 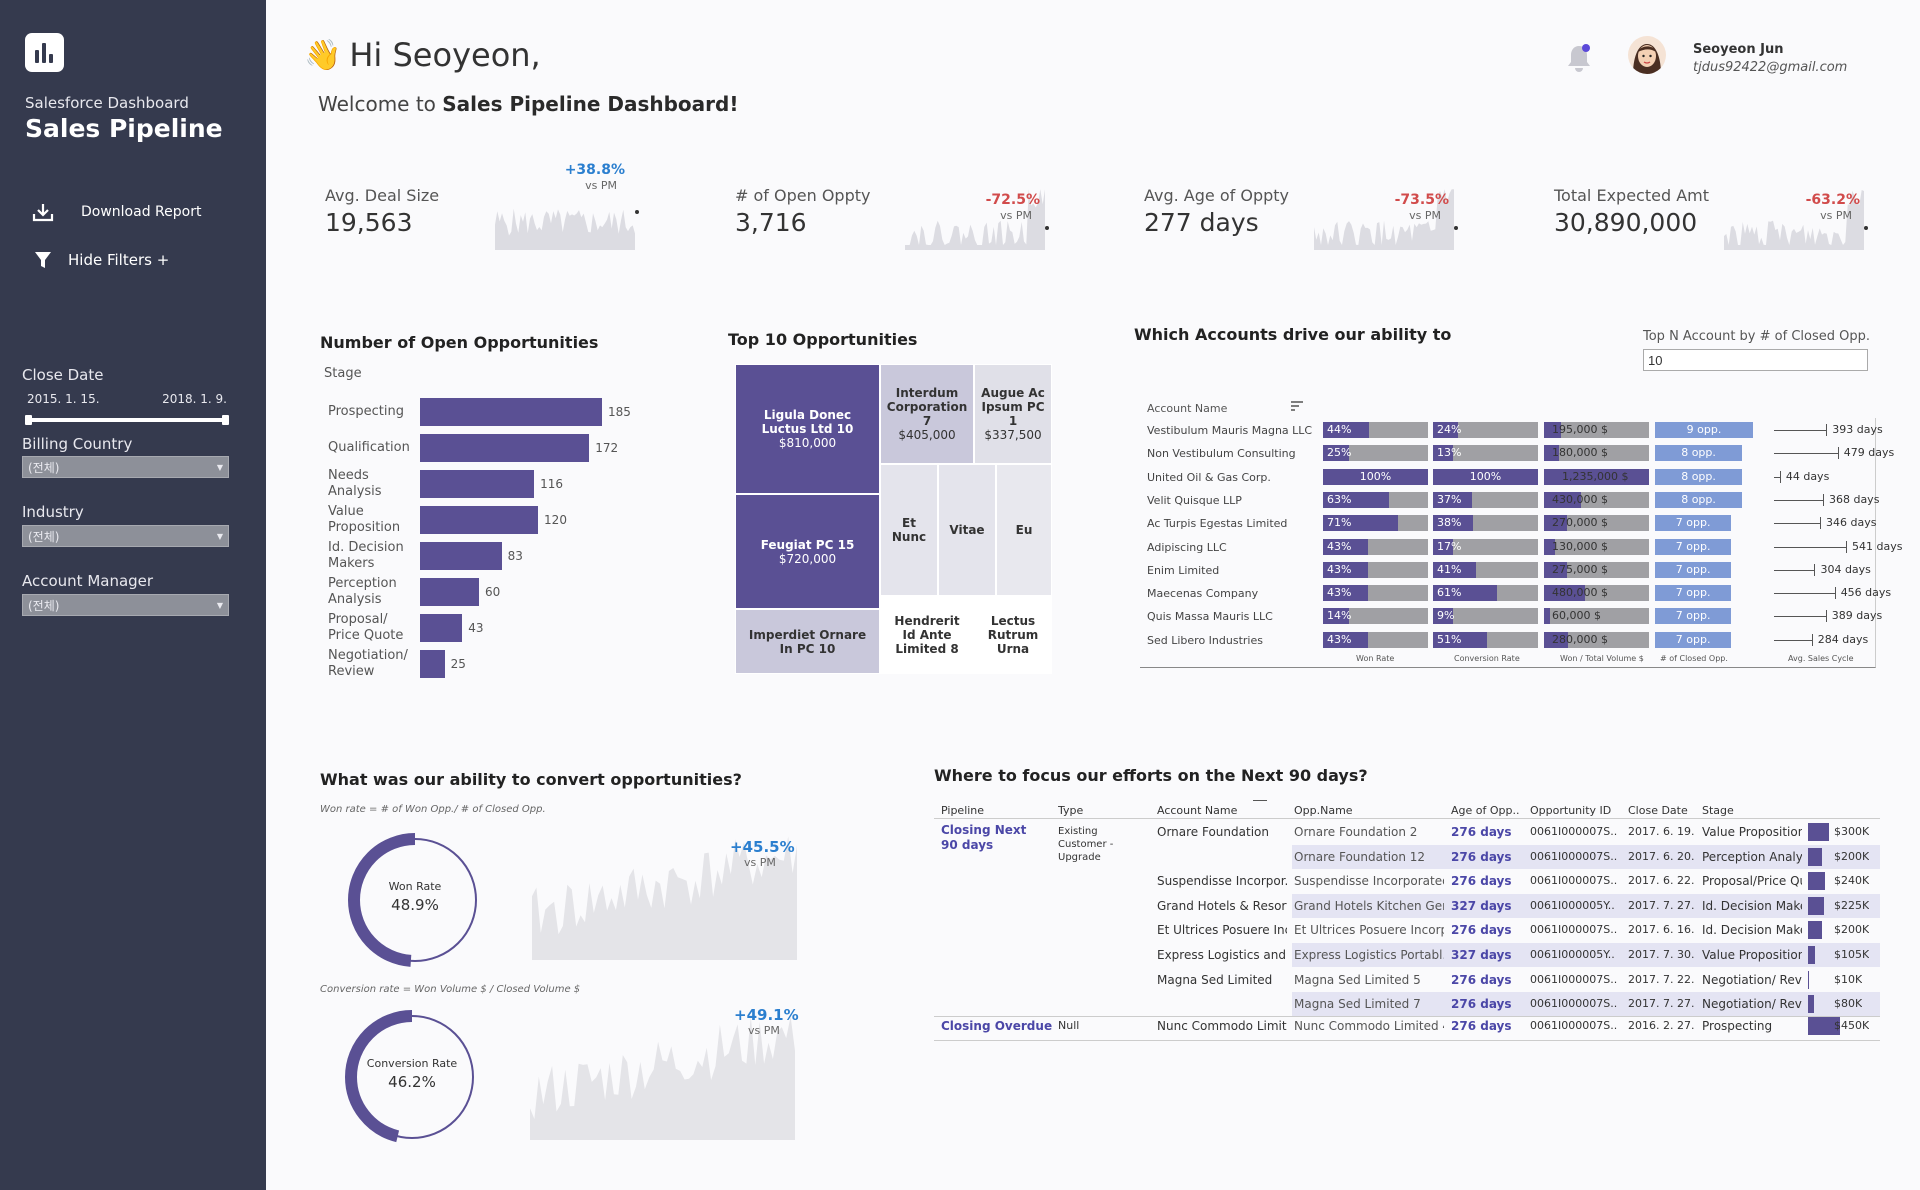 What do you see at coordinates (368, 655) in the screenshot?
I see `bar-category-line: Negotiation/` at bounding box center [368, 655].